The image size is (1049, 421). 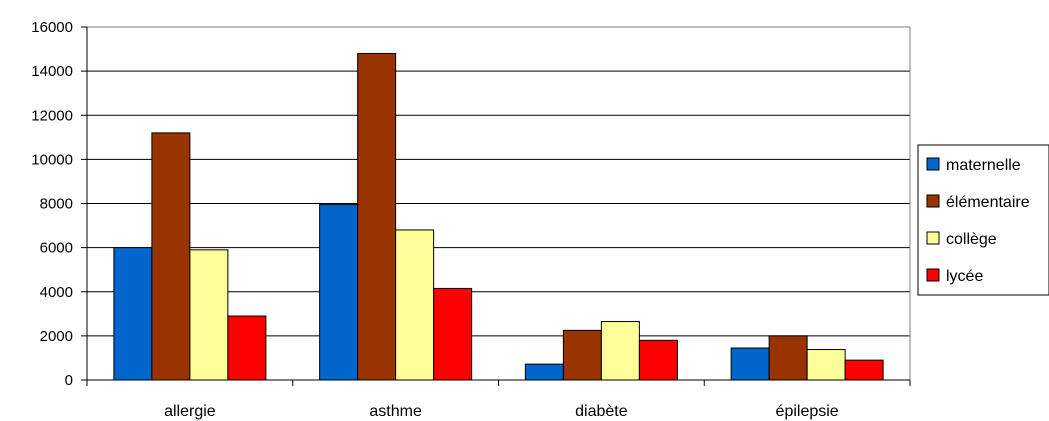 I want to click on bar-lycée-épilepsie, so click(x=864, y=370).